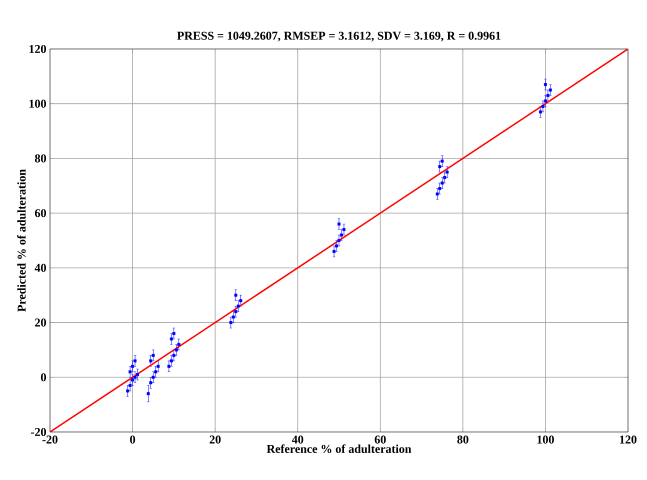  What do you see at coordinates (40, 213) in the screenshot?
I see `y-tick-label: 60` at bounding box center [40, 213].